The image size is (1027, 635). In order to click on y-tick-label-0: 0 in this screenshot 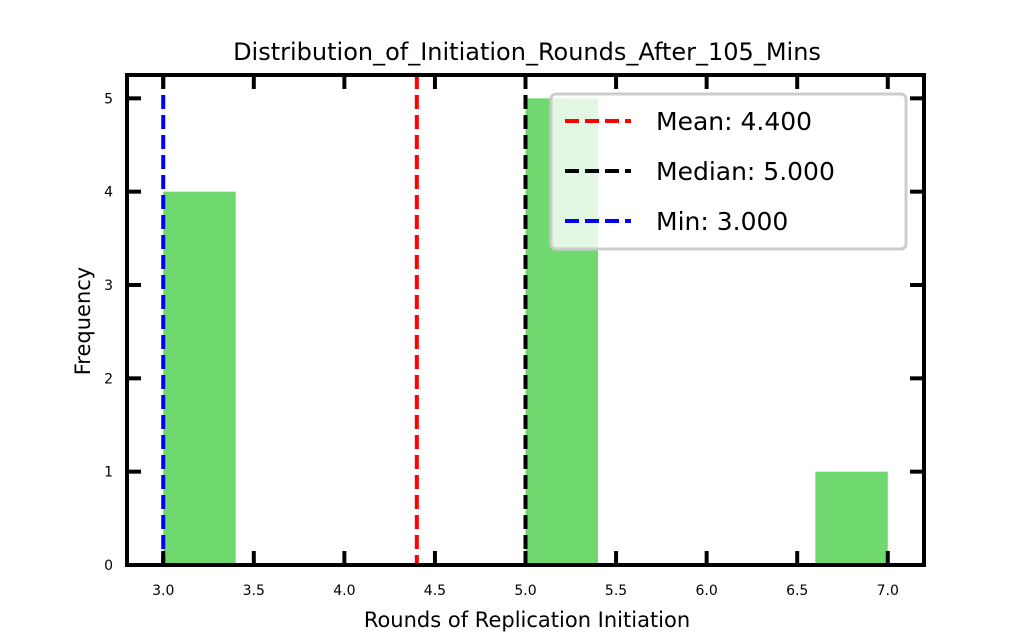, I will do `click(108, 566)`.